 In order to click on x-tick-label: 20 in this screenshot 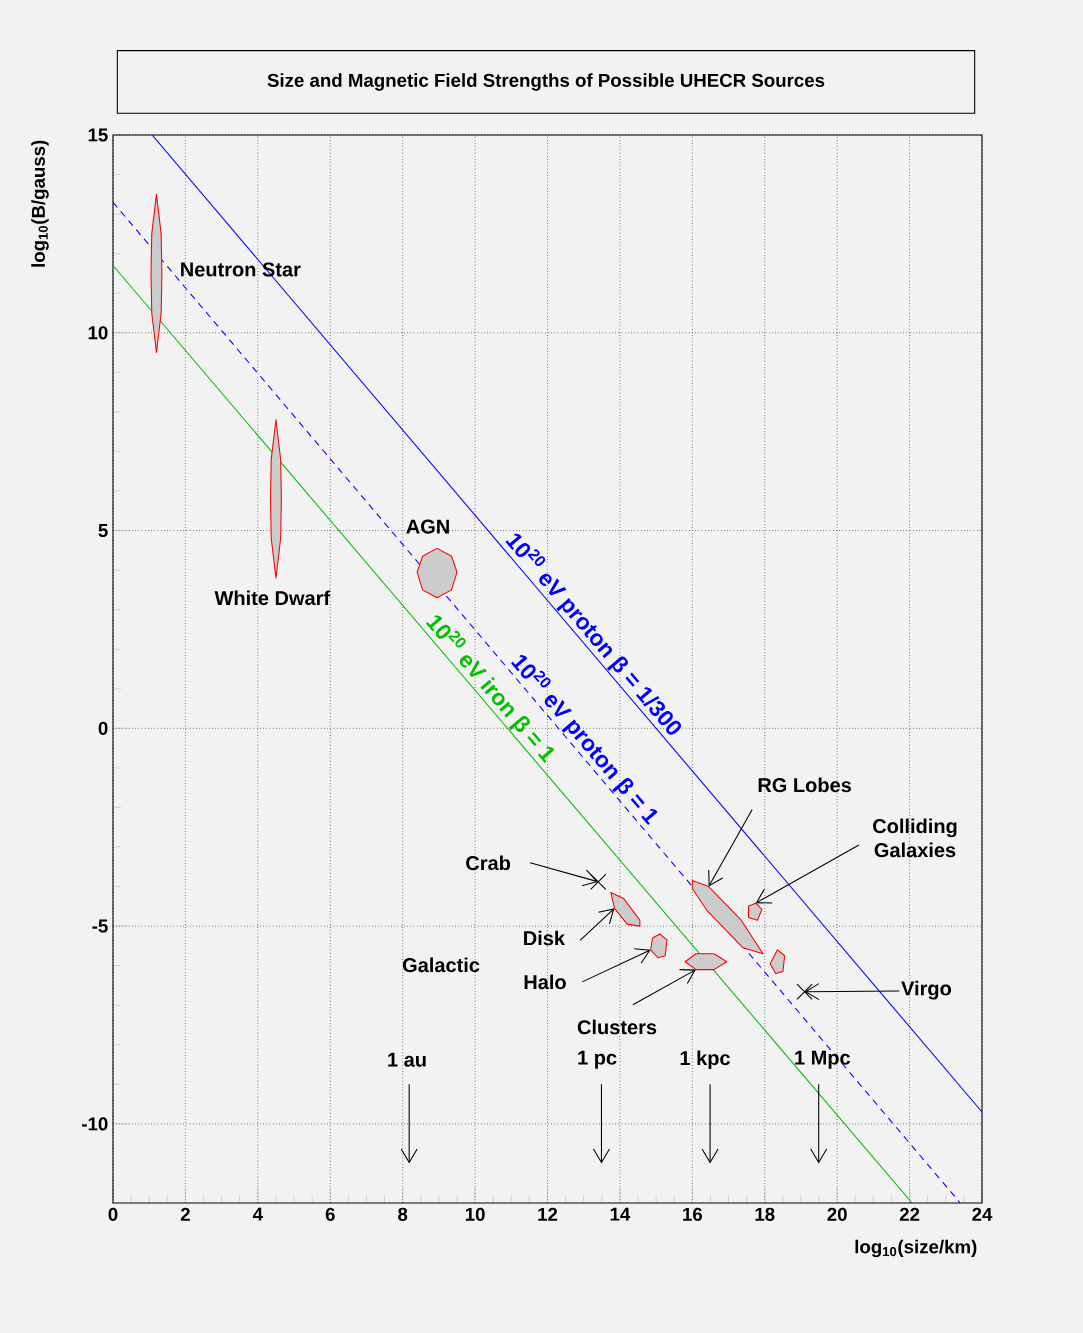, I will do `click(837, 1214)`.